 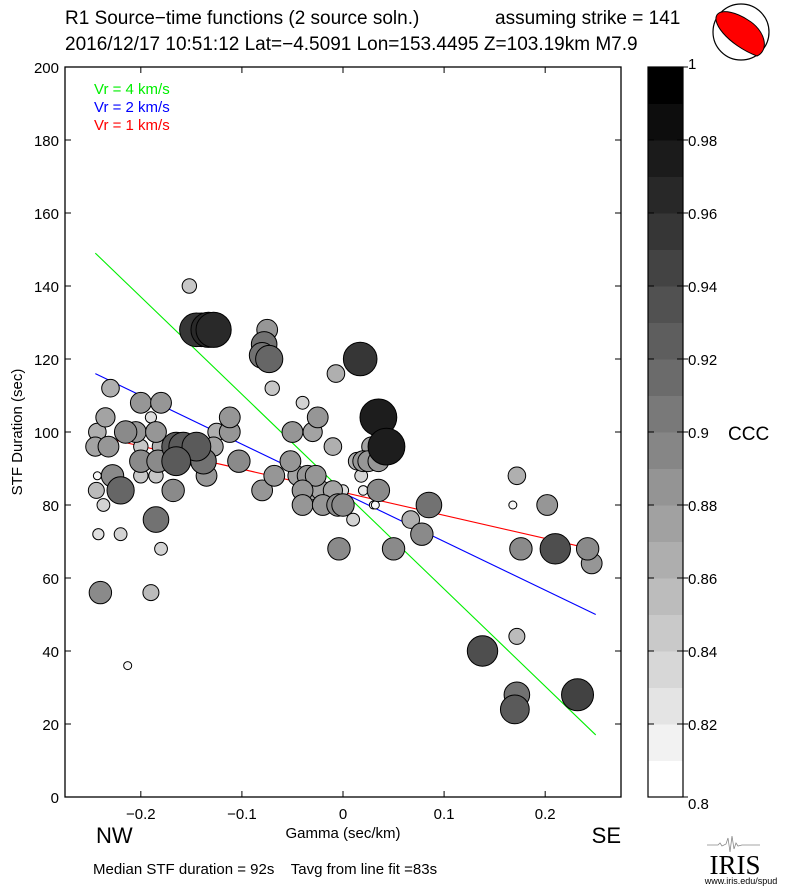 What do you see at coordinates (702, 141) in the screenshot?
I see `colorbar-tick-label: 0.98` at bounding box center [702, 141].